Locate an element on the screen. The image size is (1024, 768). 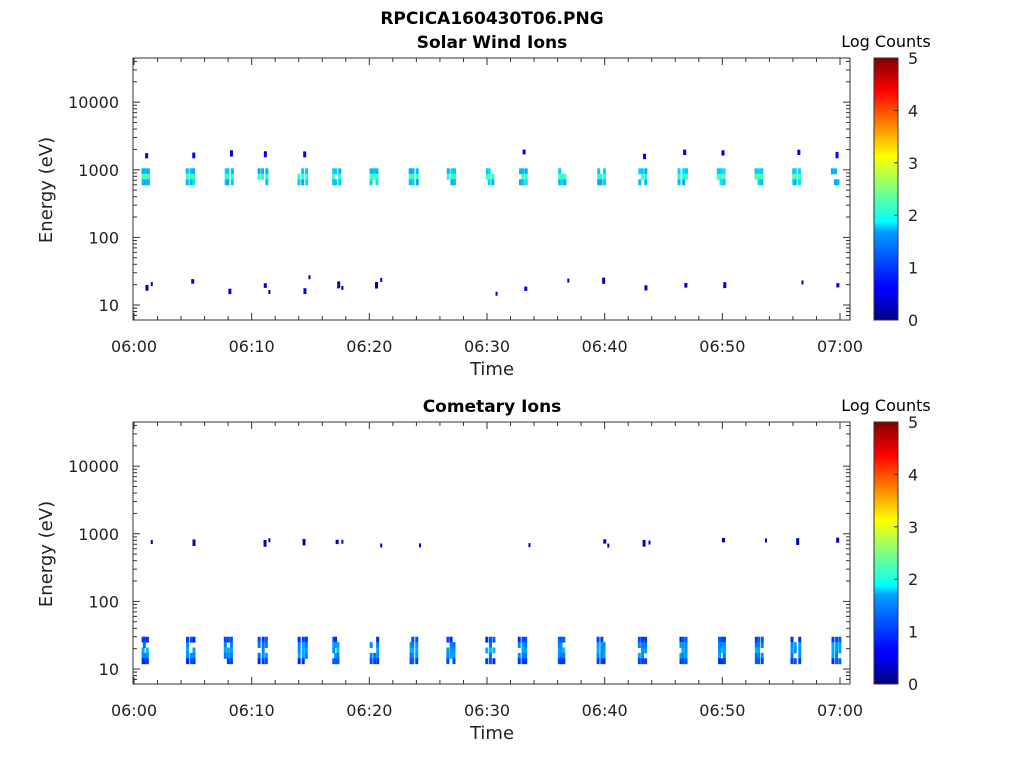
x-tick-label: 06:50 is located at coordinates (722, 346).